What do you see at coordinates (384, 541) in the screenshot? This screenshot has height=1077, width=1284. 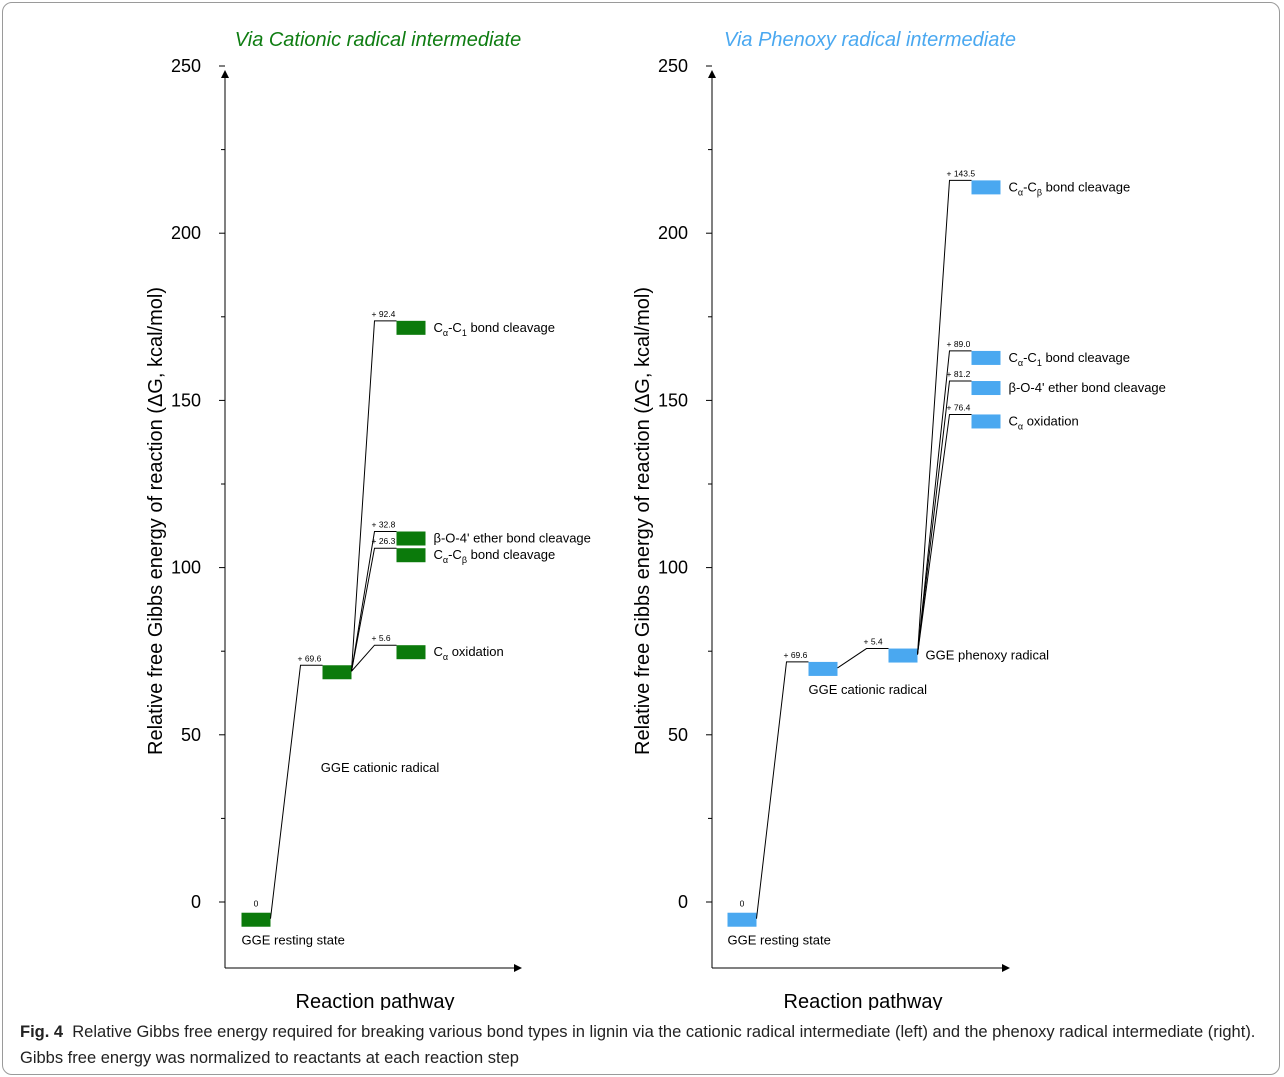 I see `delta-label: + 26.3` at bounding box center [384, 541].